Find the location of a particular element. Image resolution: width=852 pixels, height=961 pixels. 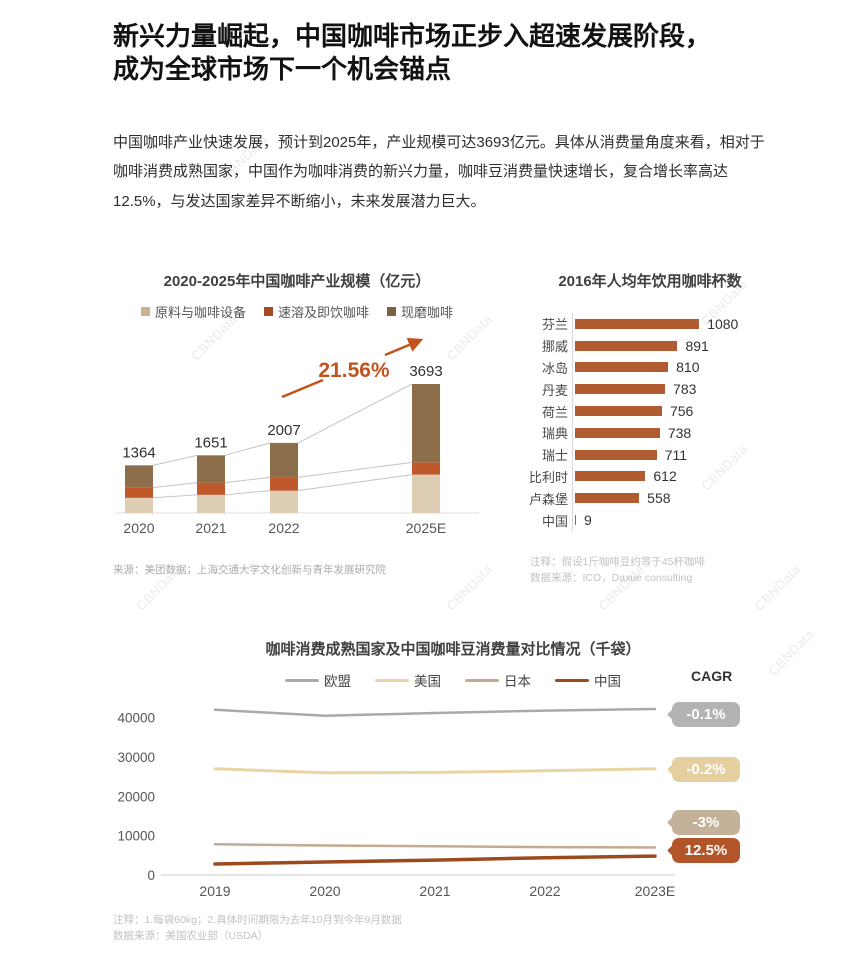

industry-legend-item: 速溶及即饮咖啡 is located at coordinates (316, 311).